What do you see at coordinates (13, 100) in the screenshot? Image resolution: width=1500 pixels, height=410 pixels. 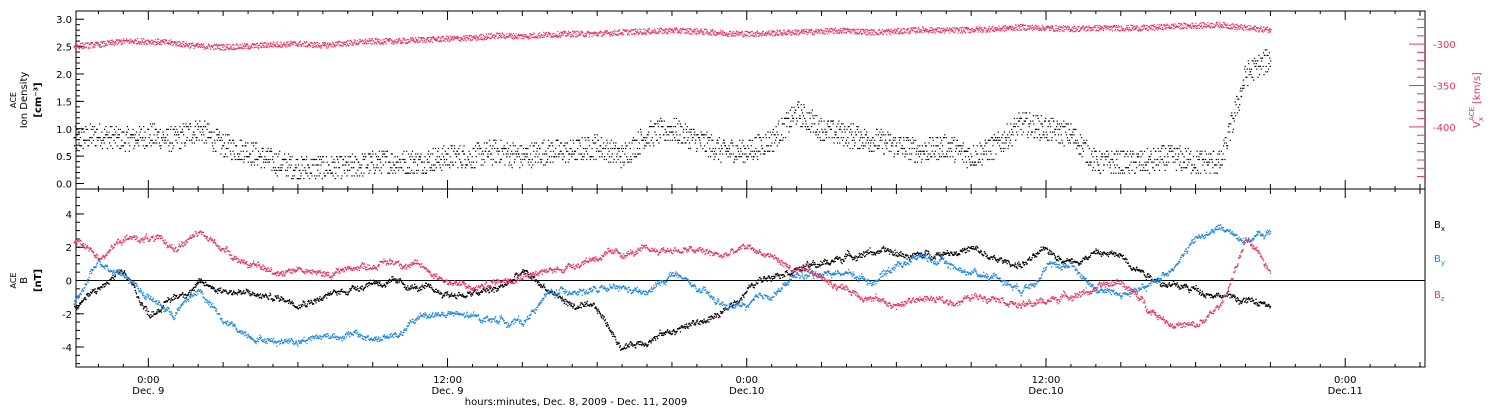 I see `density-axis-super: ACE` at bounding box center [13, 100].